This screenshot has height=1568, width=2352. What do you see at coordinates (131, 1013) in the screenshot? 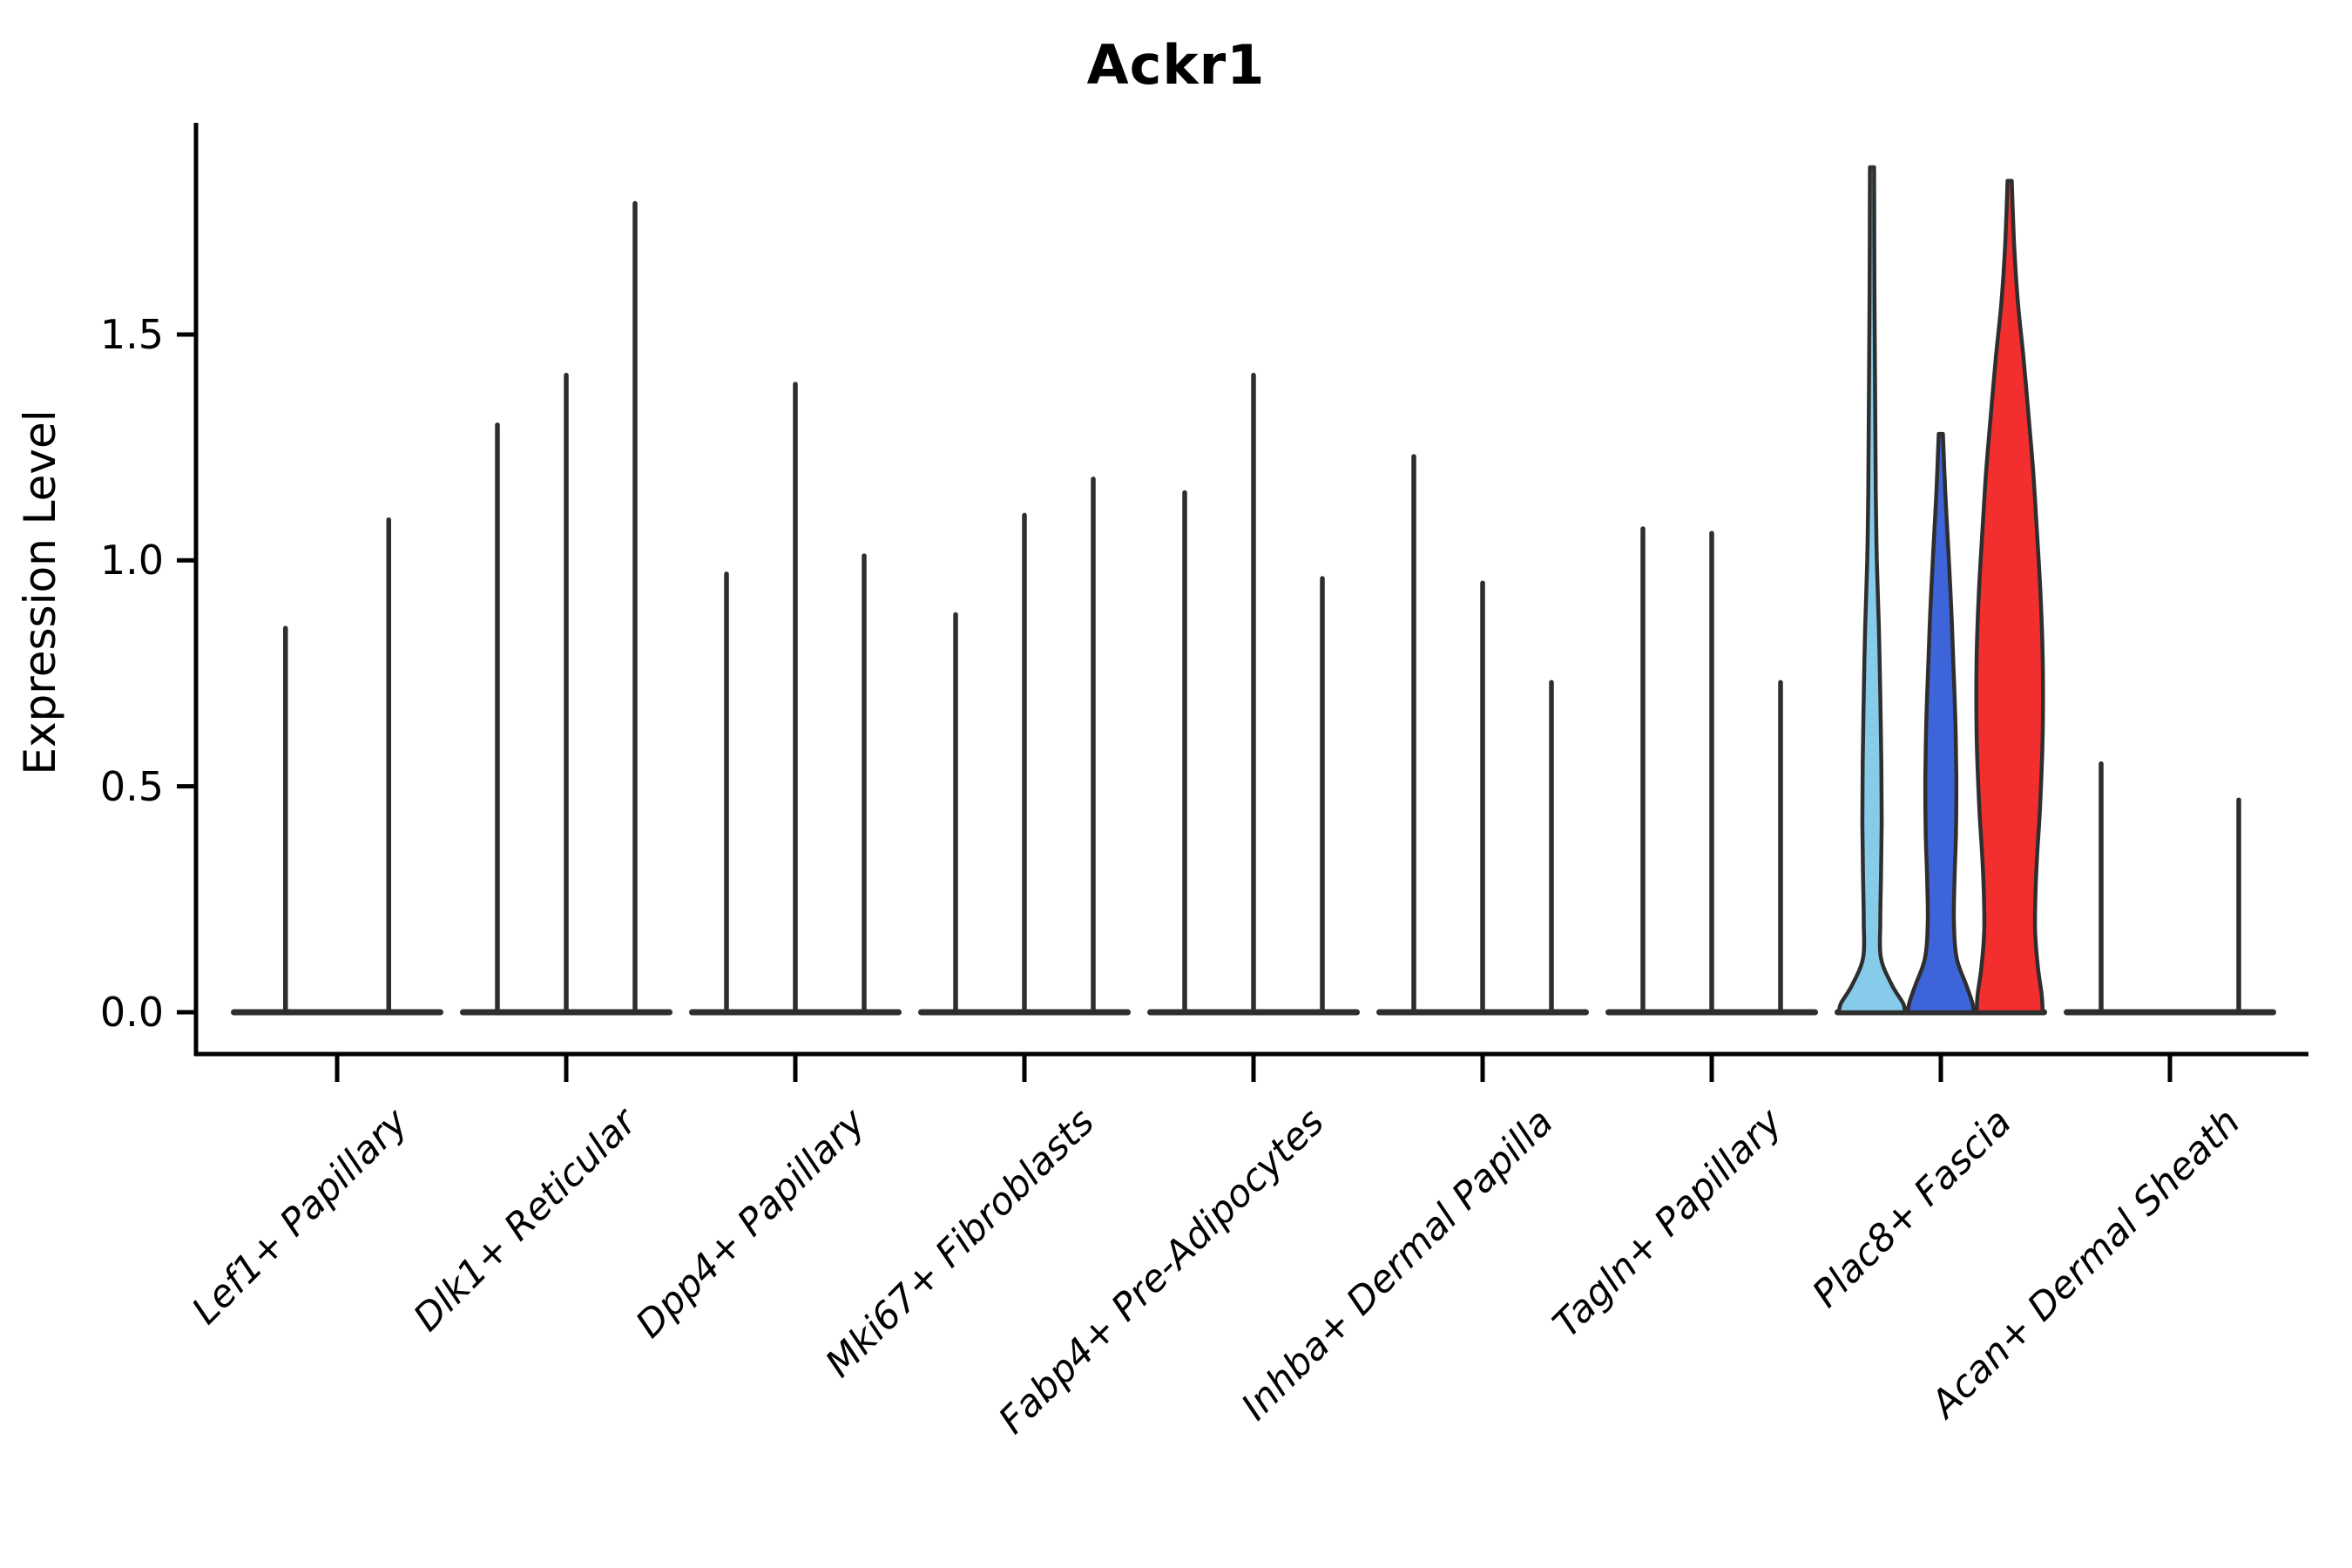
I see `y-tick-label: 0.0` at bounding box center [131, 1013].